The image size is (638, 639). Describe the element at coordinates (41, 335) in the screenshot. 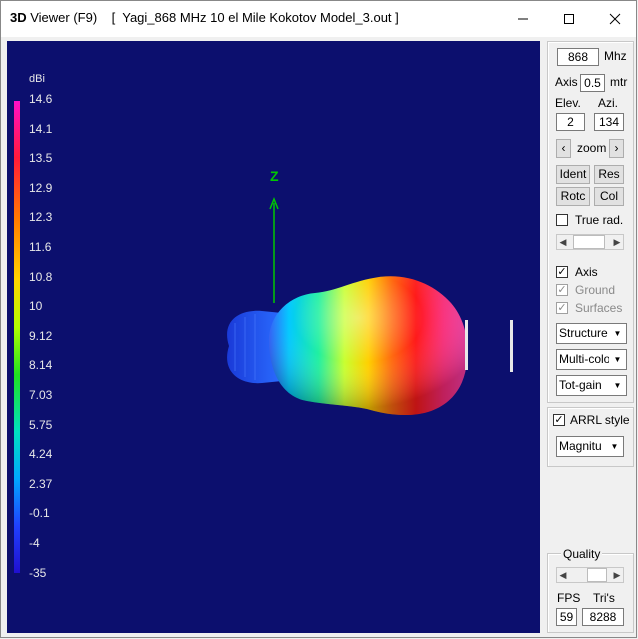

I see `colorbar-tick-label: 9.12` at that location.